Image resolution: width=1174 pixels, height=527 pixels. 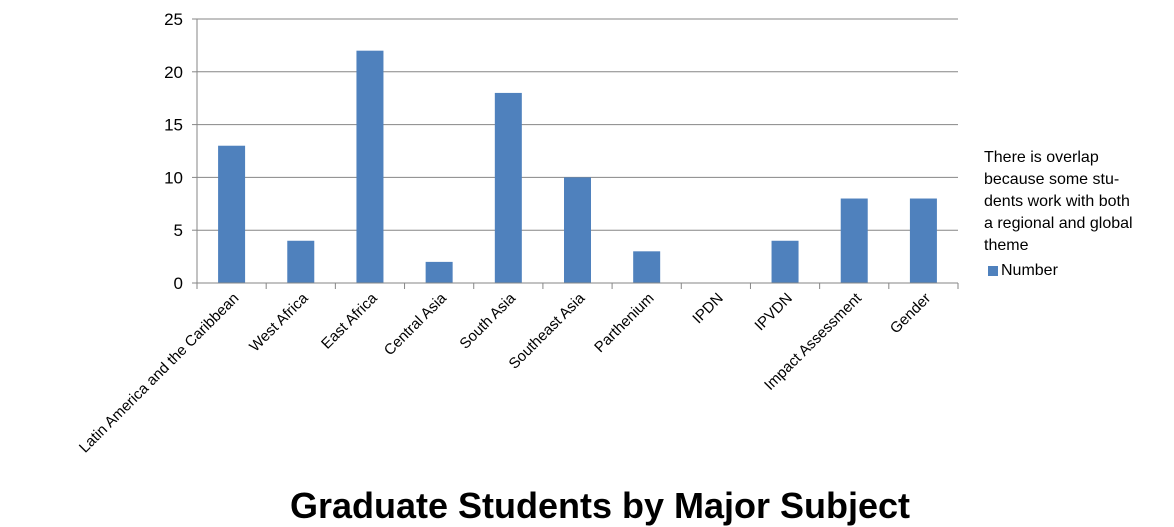 What do you see at coordinates (624, 323) in the screenshot?
I see `x-category-label: Parthenium` at bounding box center [624, 323].